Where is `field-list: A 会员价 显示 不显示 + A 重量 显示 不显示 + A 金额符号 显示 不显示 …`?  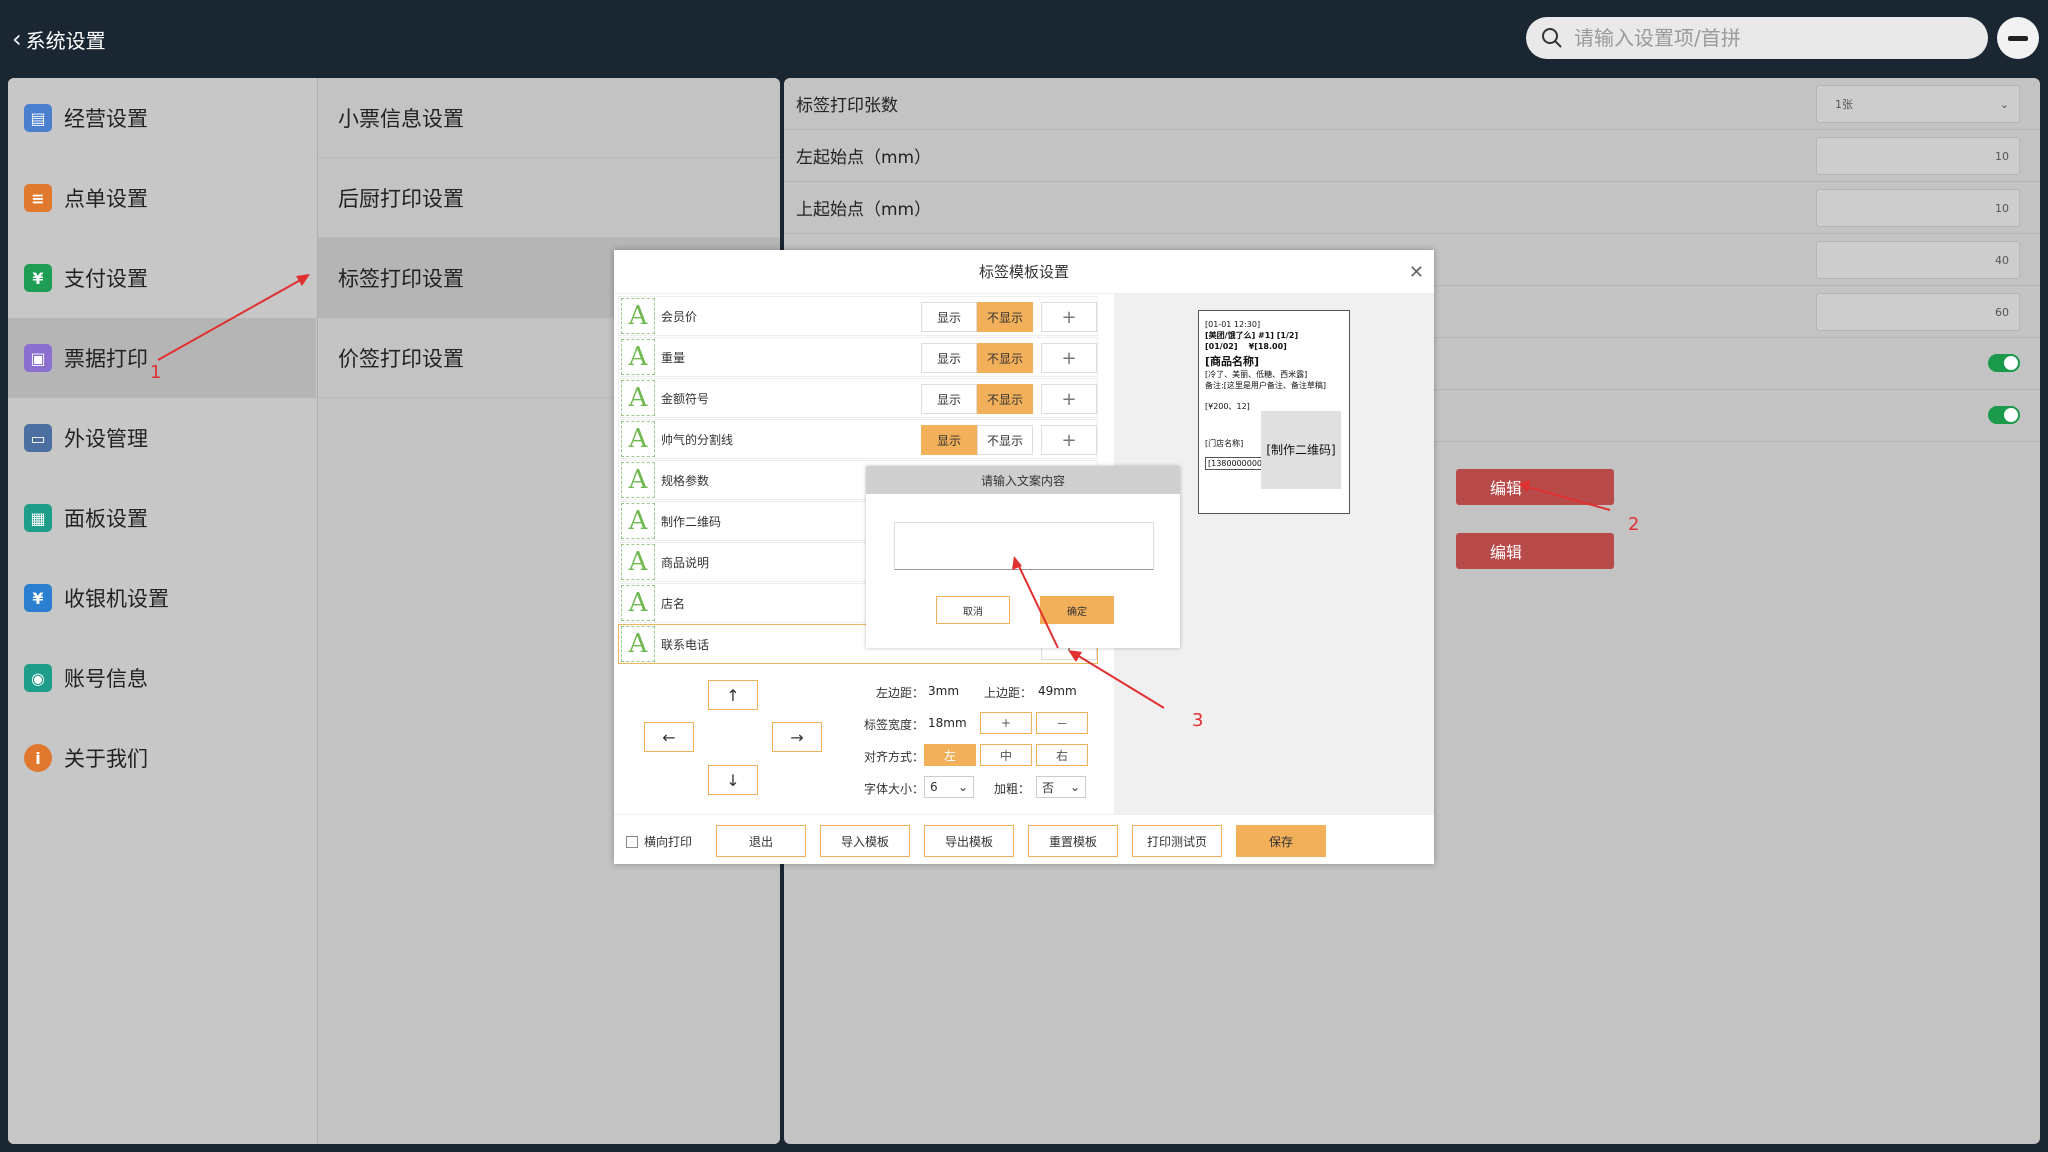 field-list: A 会员价 显示 不显示 + A 重量 显示 不显示 + A 金额符号 显示 不显示 … is located at coordinates (858, 481).